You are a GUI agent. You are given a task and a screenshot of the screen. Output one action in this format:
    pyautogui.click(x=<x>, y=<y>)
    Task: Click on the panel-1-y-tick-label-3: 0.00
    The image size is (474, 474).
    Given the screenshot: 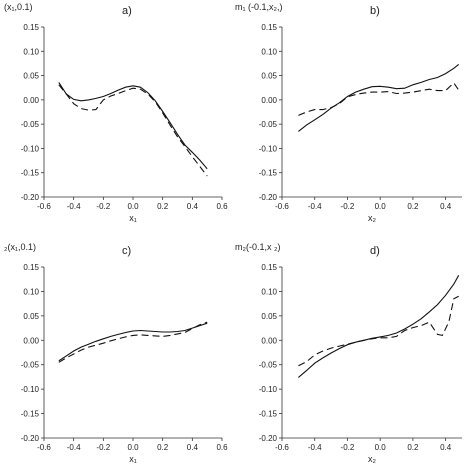 What is the action you would take?
    pyautogui.click(x=31, y=100)
    